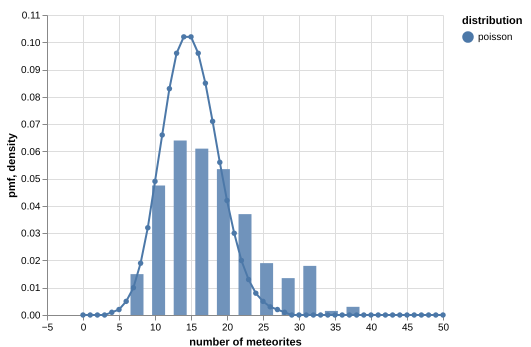  What do you see at coordinates (300, 328) in the screenshot?
I see `x-tick-label: 30` at bounding box center [300, 328].